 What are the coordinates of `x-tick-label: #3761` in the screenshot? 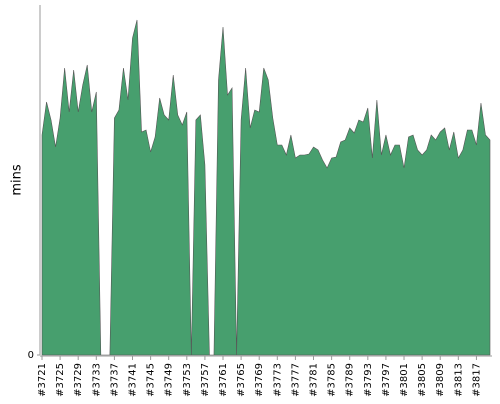 It's located at (223, 380).